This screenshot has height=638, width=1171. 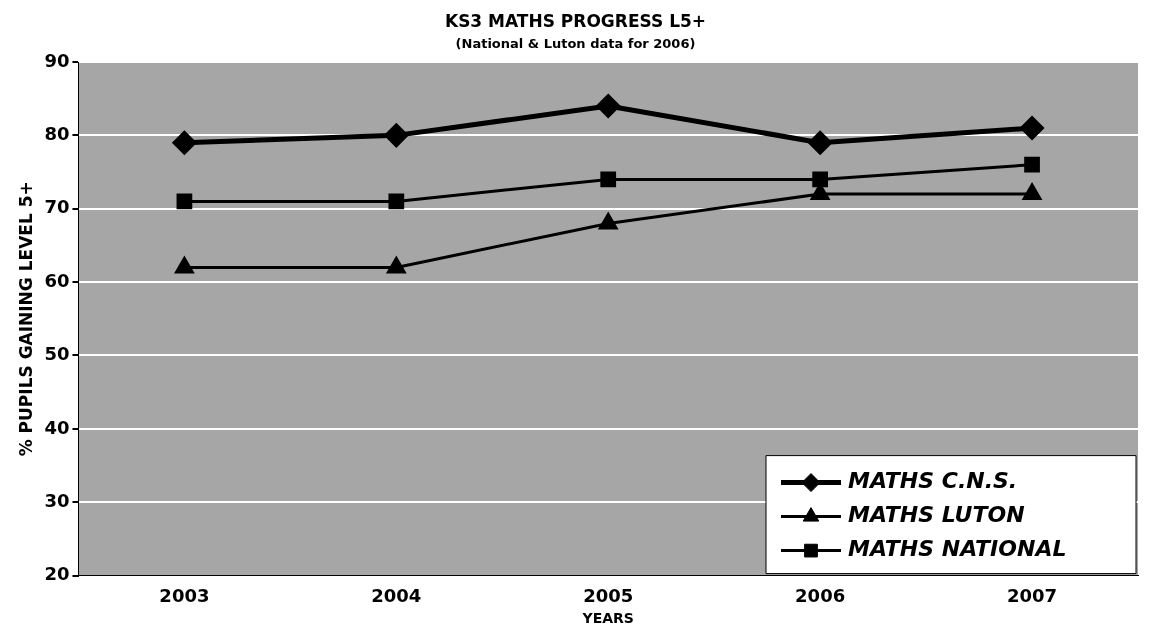 What do you see at coordinates (575, 43) in the screenshot?
I see `chart-subtitle: (National & Luton data for 2006)` at bounding box center [575, 43].